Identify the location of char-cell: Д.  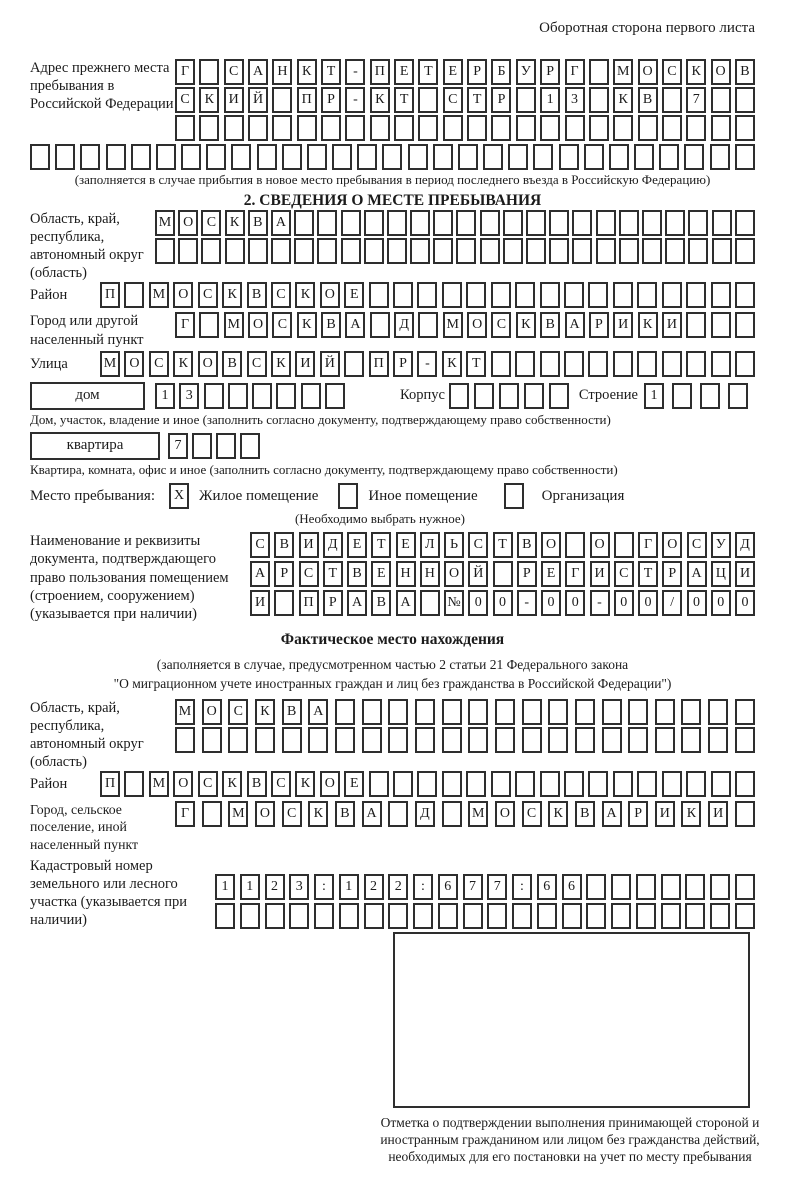
(424, 814).